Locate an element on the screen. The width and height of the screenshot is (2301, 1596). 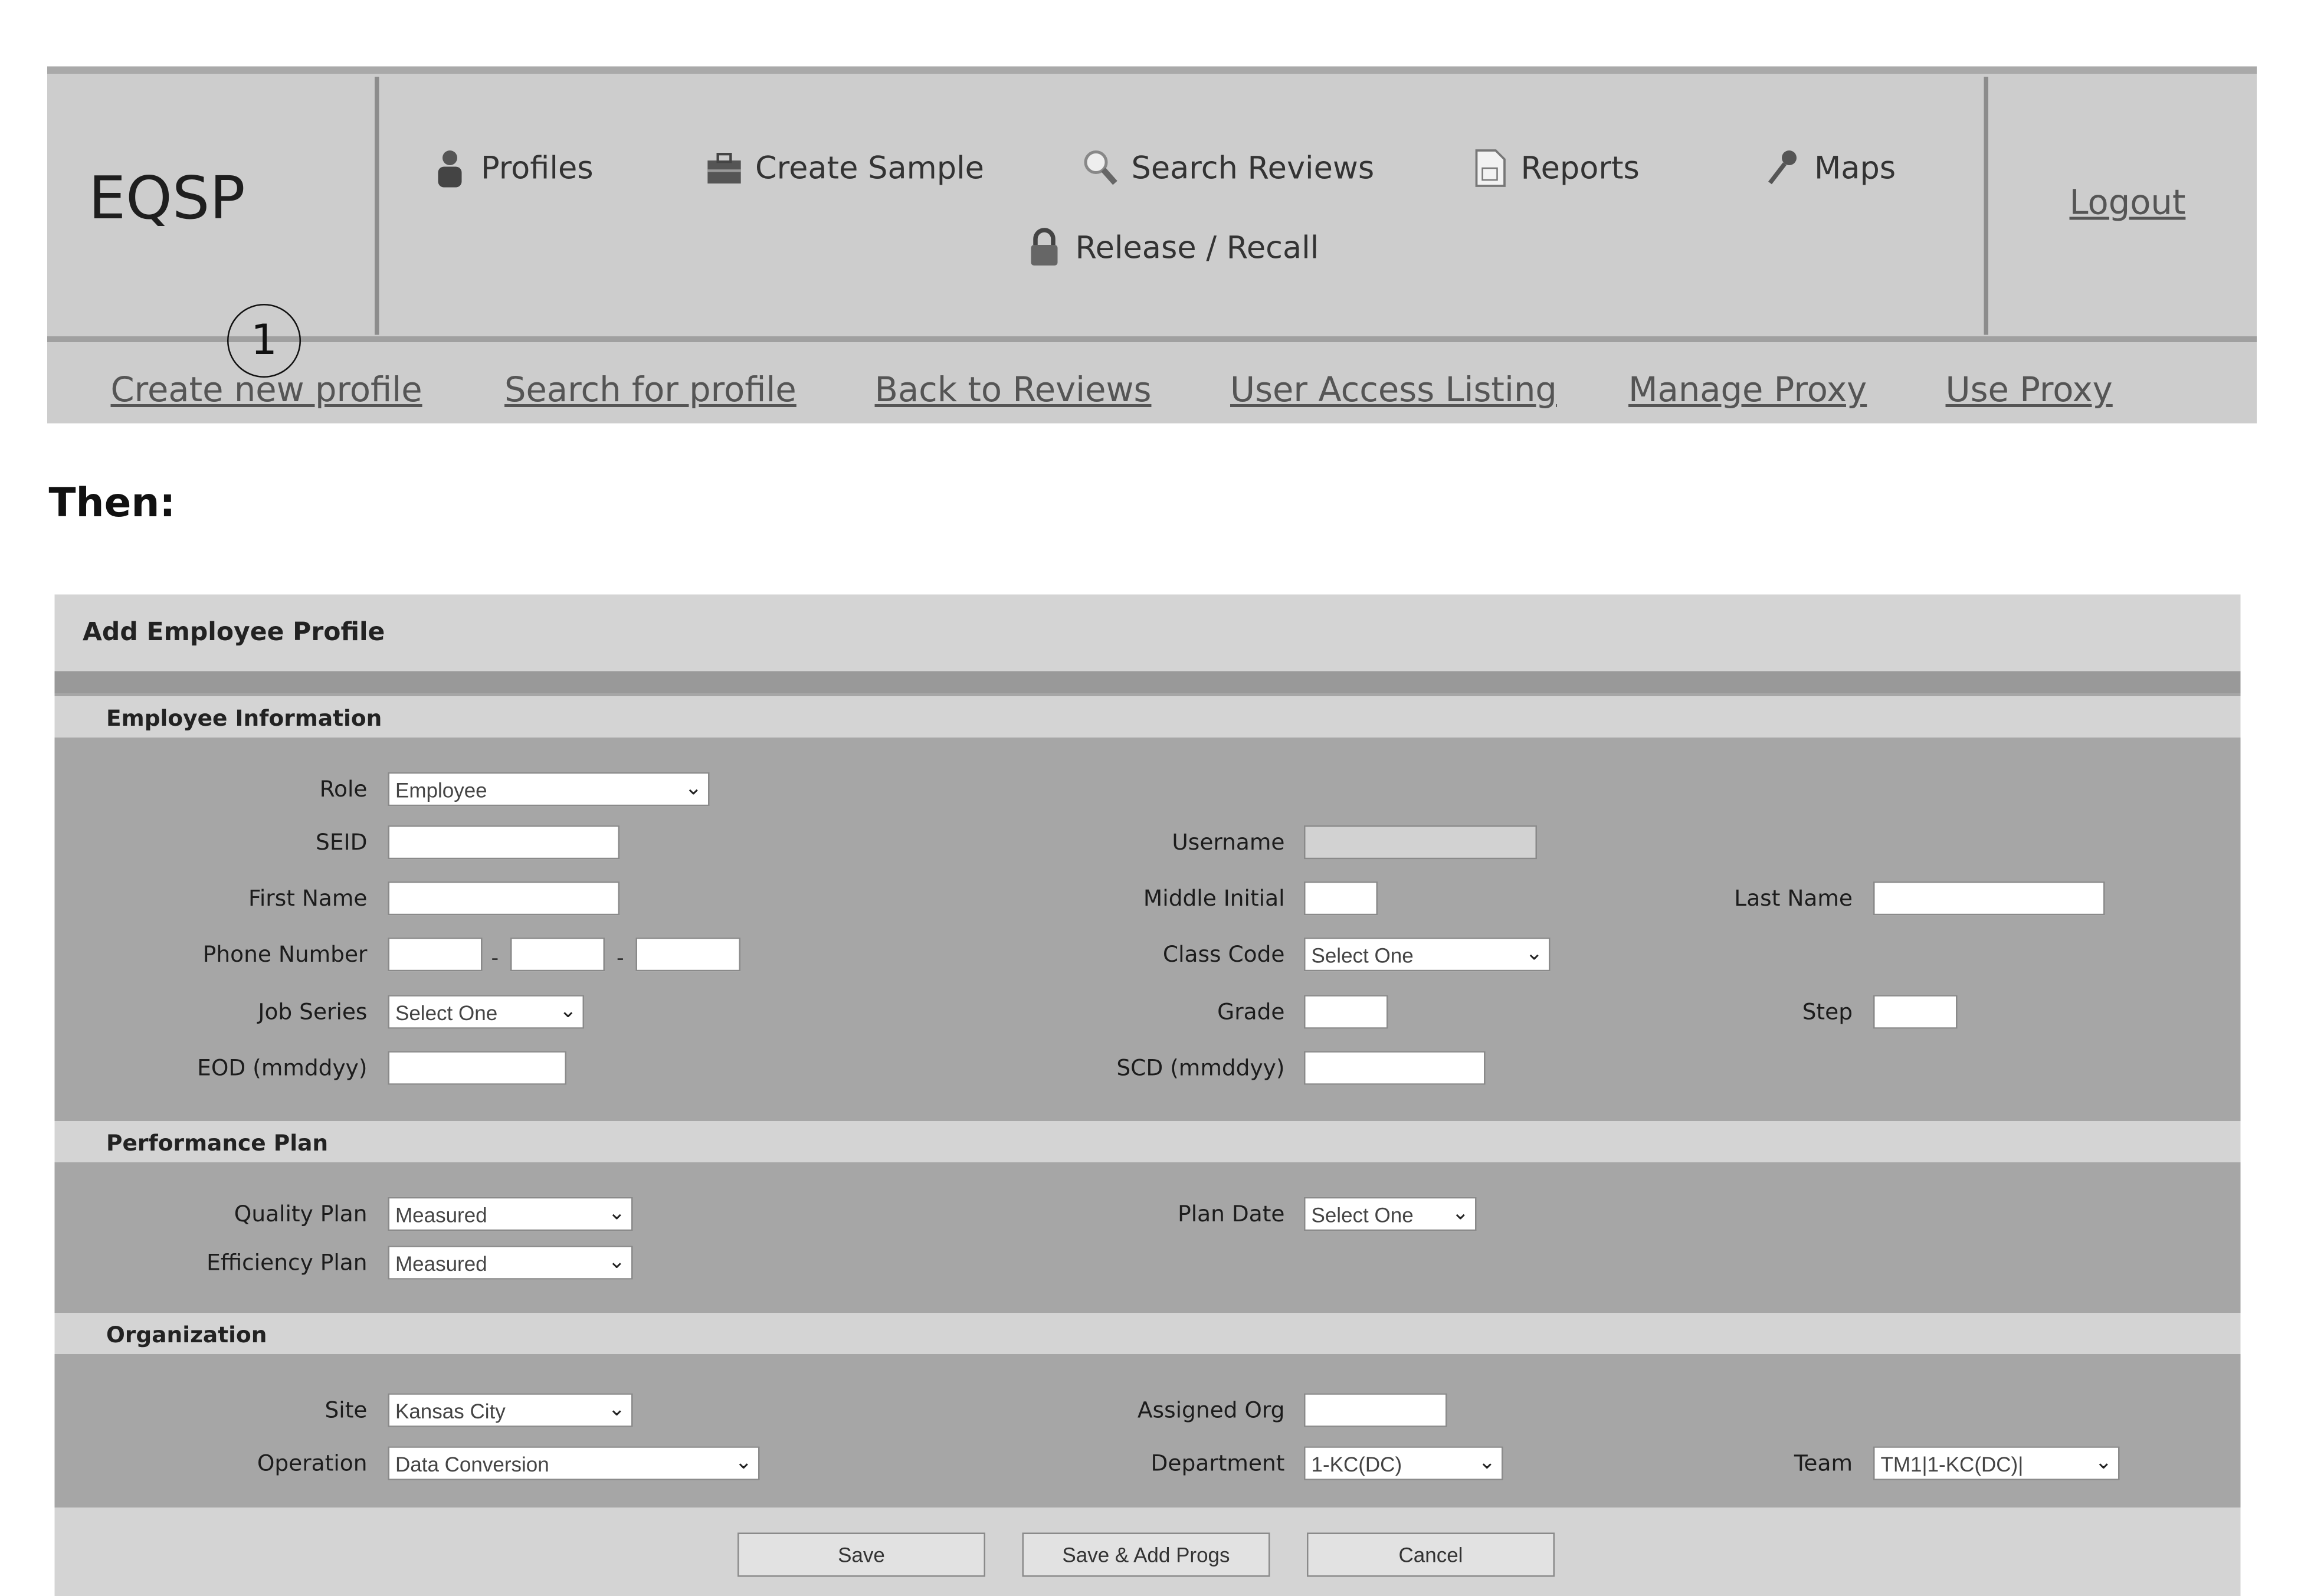
pushpin-icon is located at coordinates (1783, 168).